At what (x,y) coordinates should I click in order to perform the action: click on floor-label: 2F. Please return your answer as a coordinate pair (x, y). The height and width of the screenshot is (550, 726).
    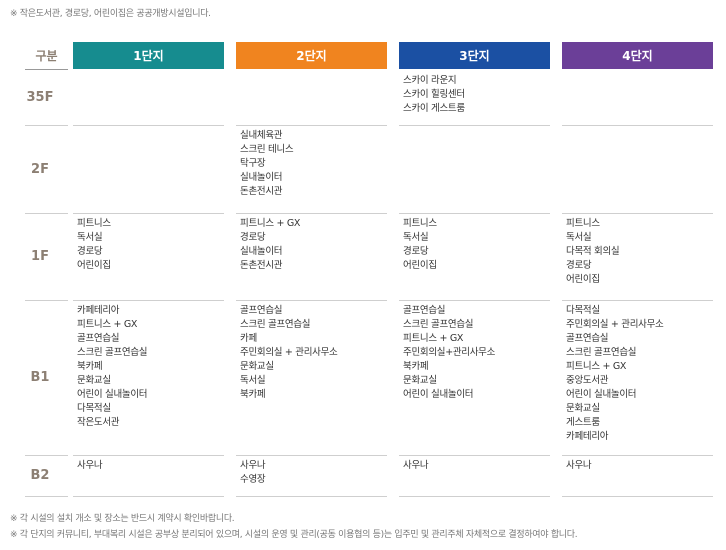
    Looking at the image, I should click on (40, 169).